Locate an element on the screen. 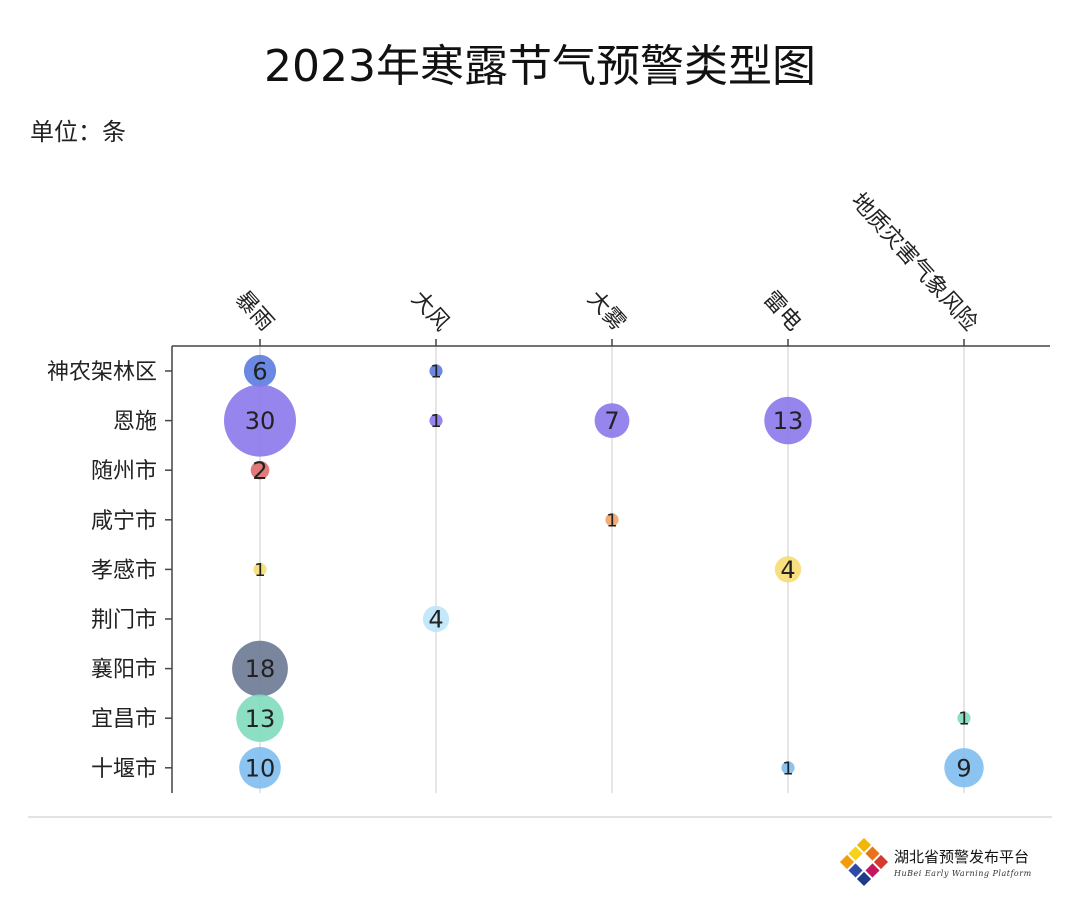  unit-label: 单位：条 is located at coordinates (78, 132).